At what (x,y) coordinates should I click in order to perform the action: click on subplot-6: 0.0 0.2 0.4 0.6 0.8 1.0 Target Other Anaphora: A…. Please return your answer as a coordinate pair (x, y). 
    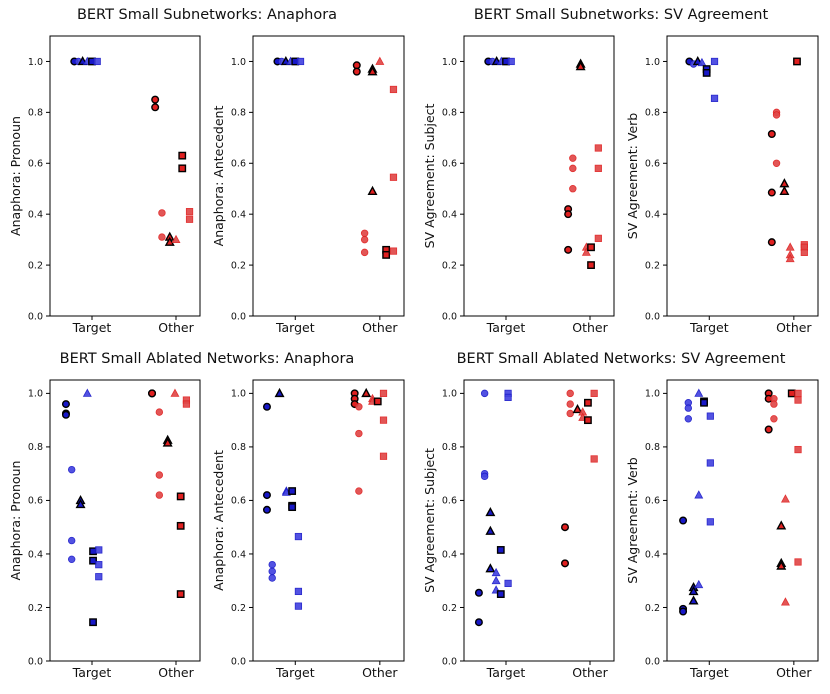
    Looking at the image, I should click on (308, 529).